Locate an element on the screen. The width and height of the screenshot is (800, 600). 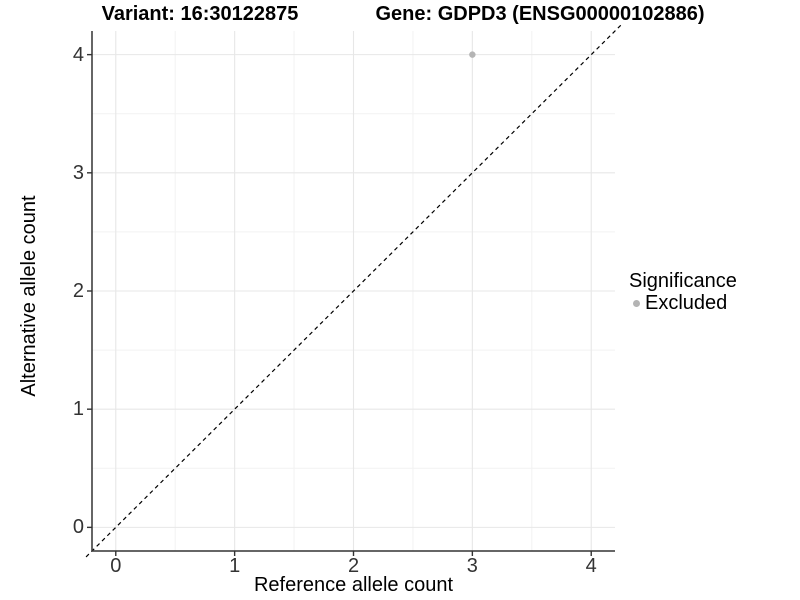
x-tick-label: 2 is located at coordinates (353, 566).